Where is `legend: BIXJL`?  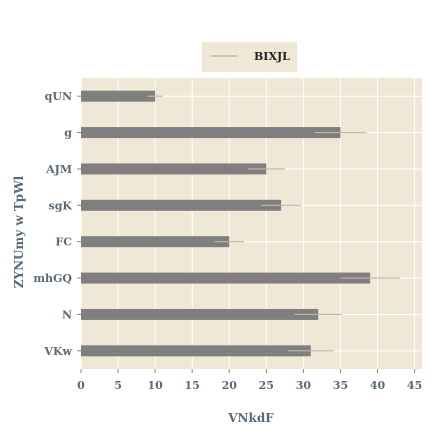 legend: BIXJL is located at coordinates (249, 57).